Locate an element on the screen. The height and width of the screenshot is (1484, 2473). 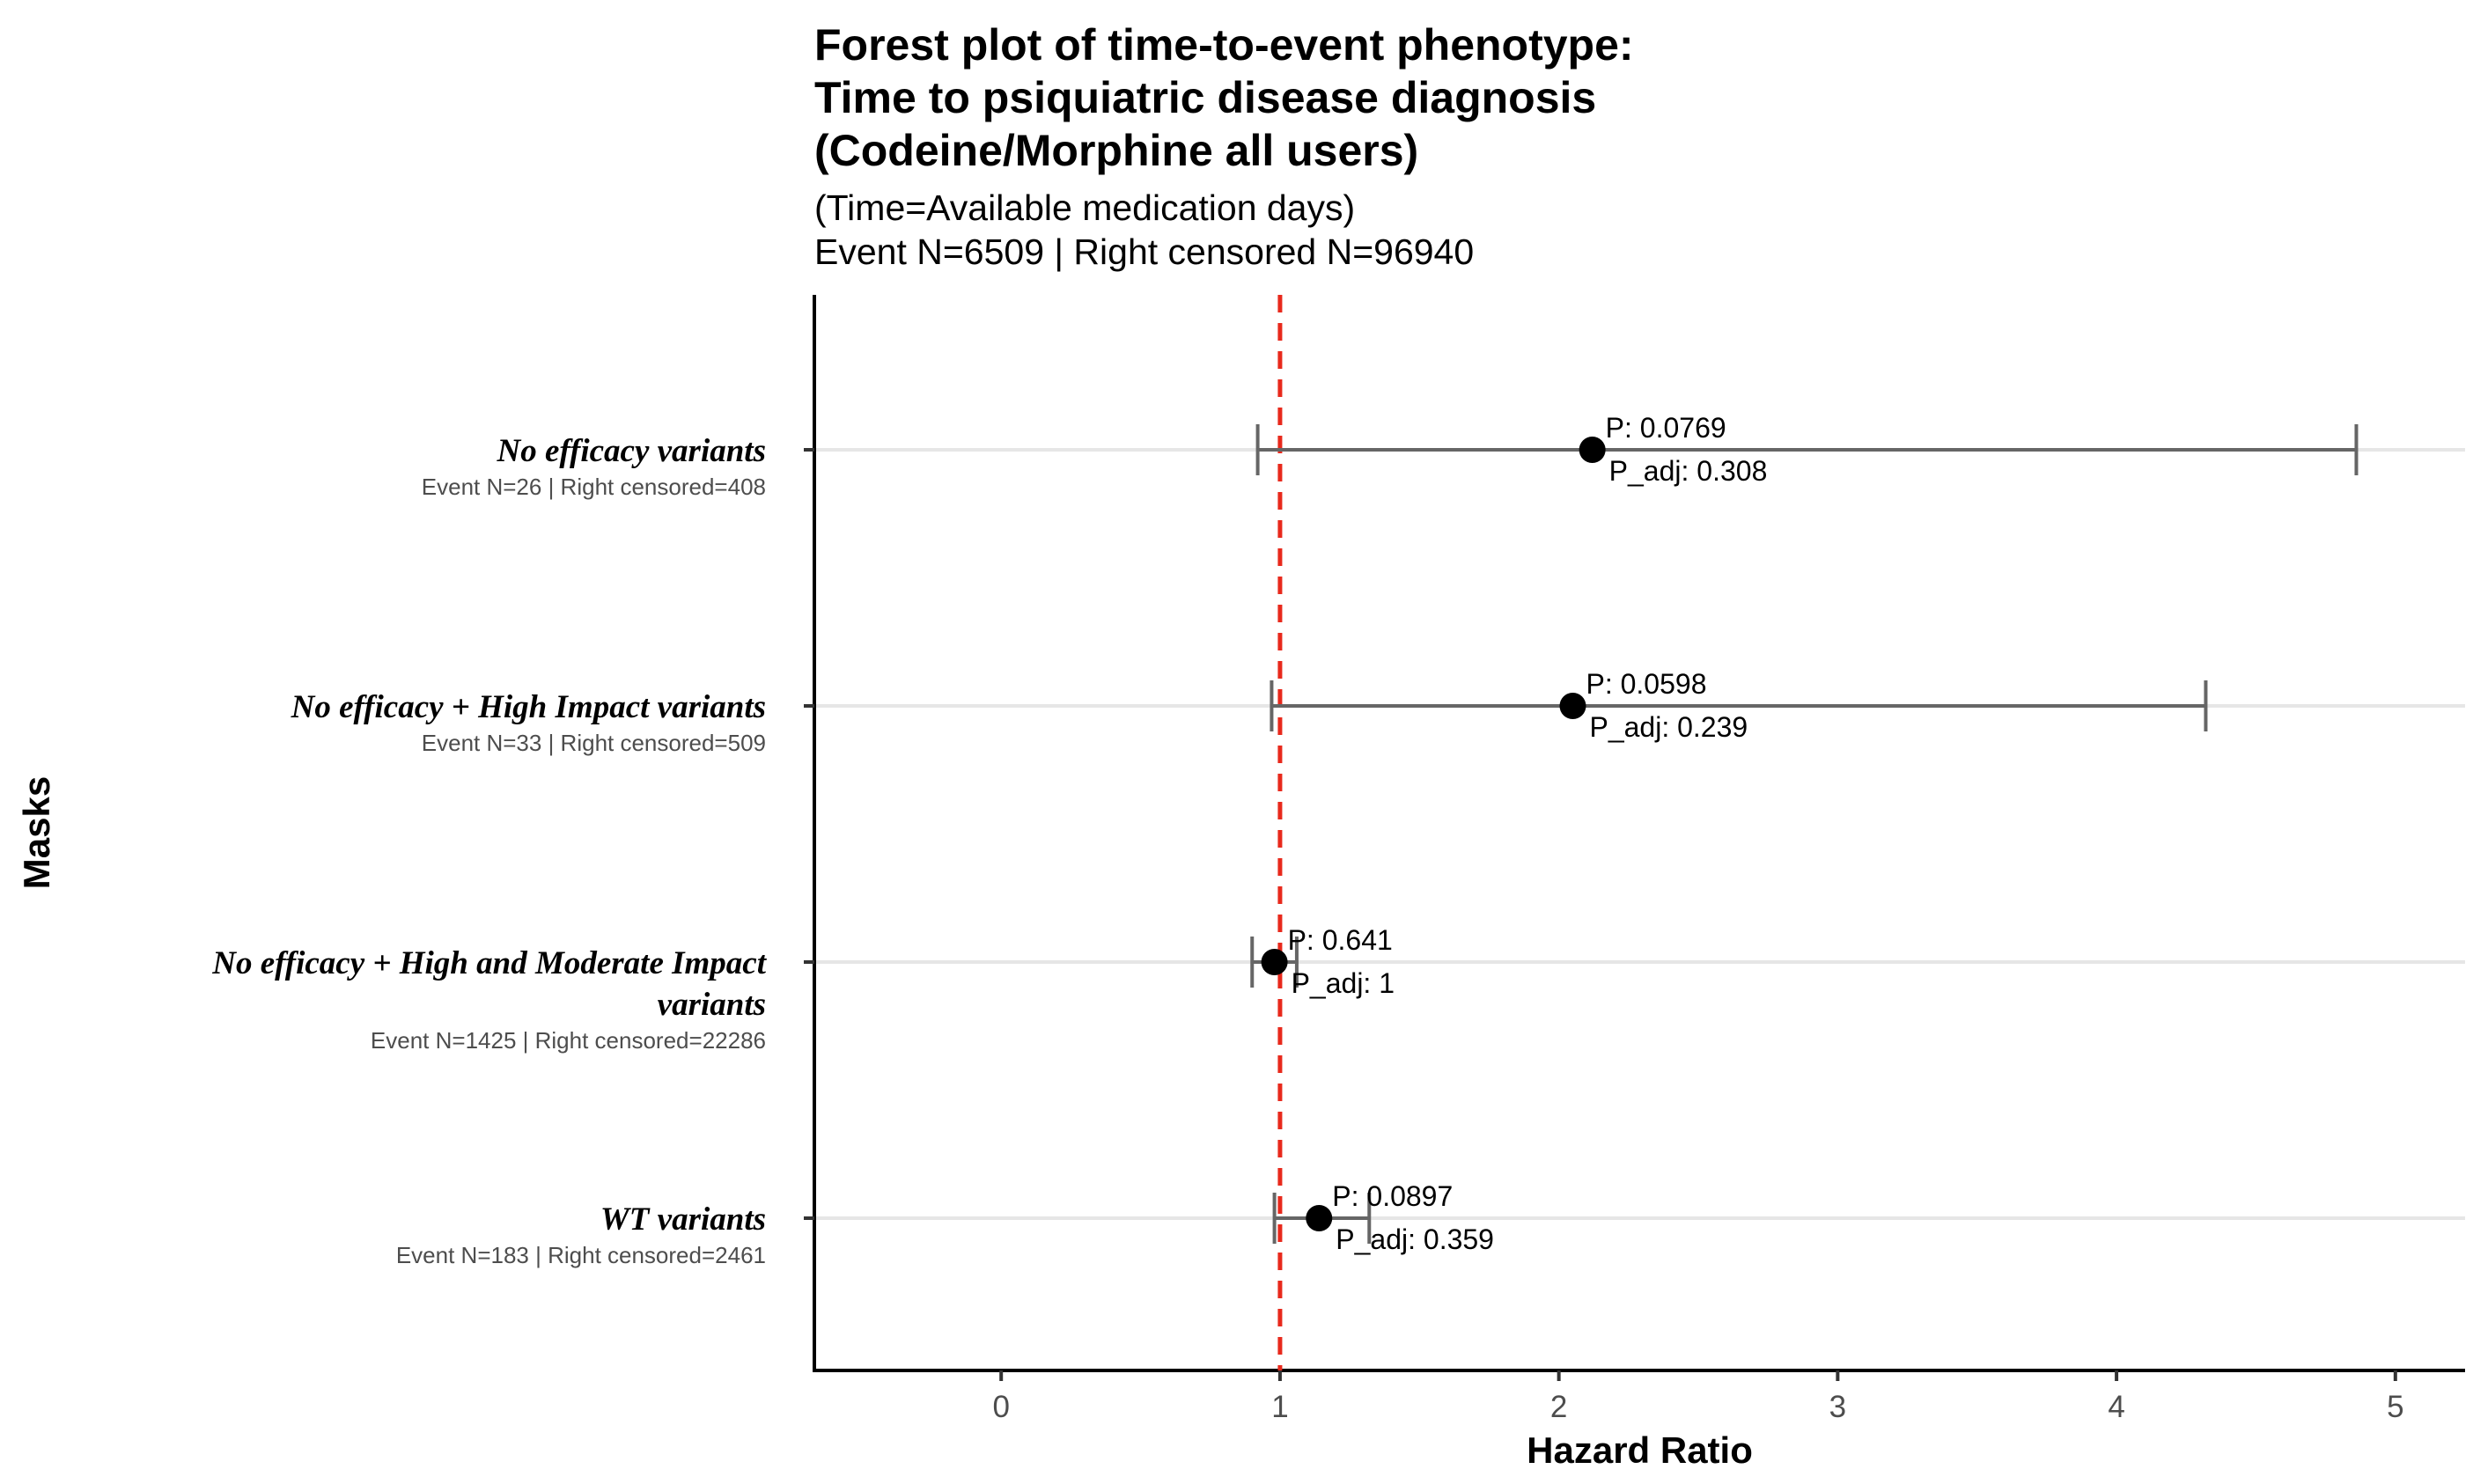
x-tick-label: 5 is located at coordinates (2395, 1407).